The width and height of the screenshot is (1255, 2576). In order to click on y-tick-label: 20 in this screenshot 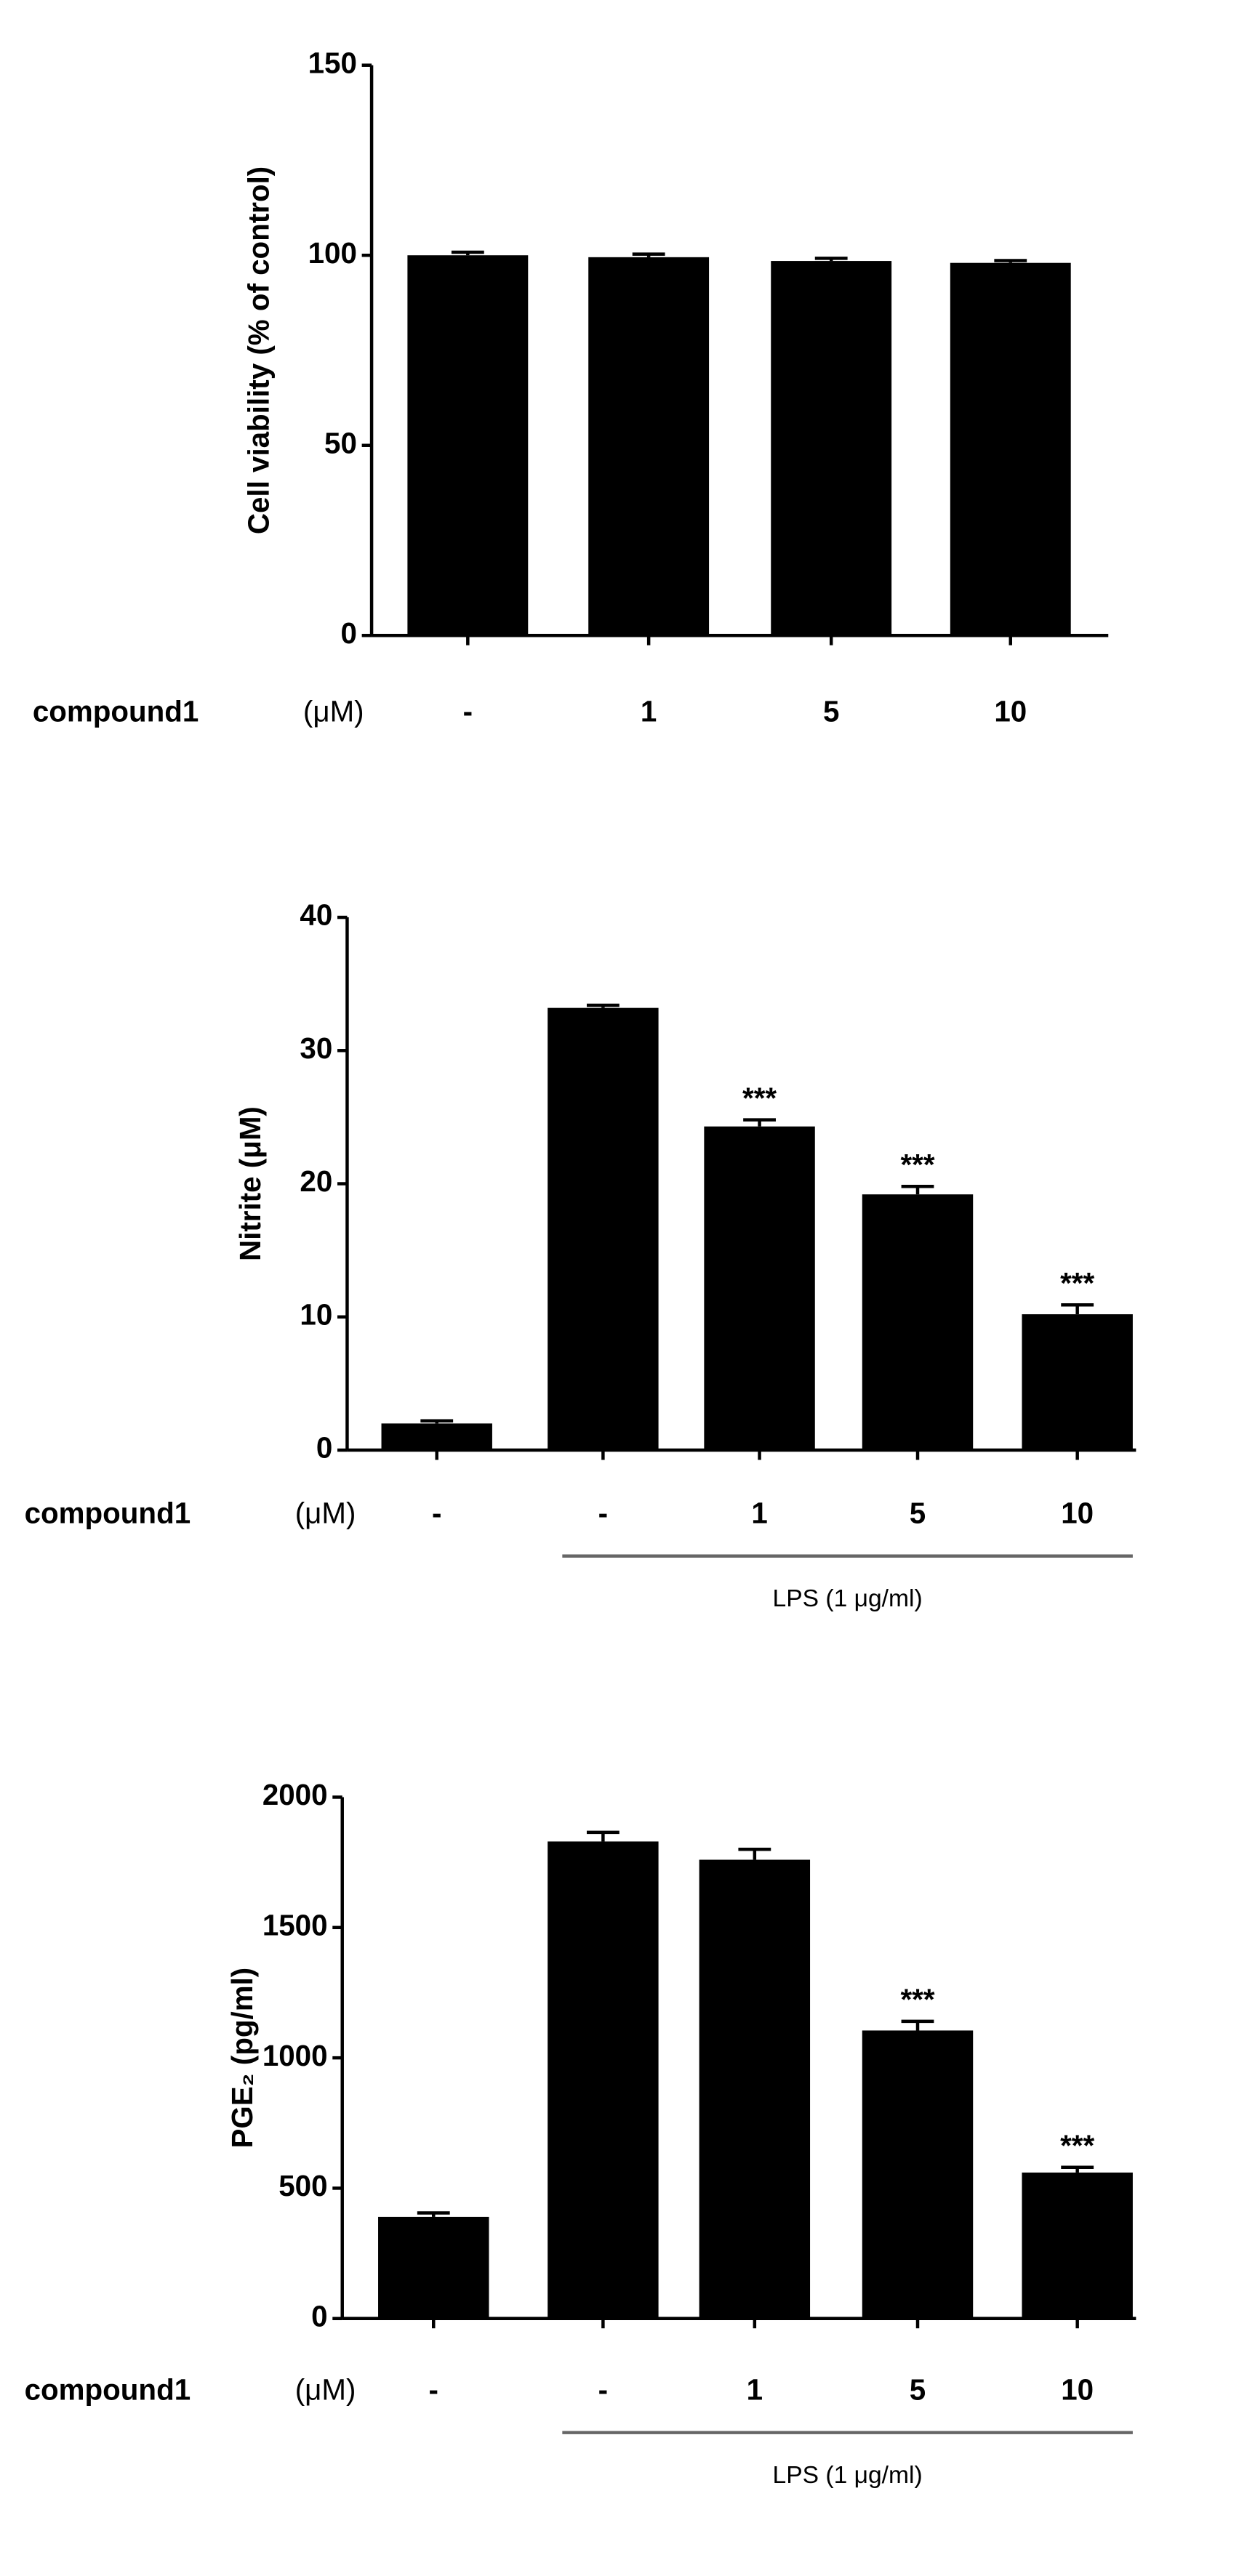, I will do `click(316, 1181)`.